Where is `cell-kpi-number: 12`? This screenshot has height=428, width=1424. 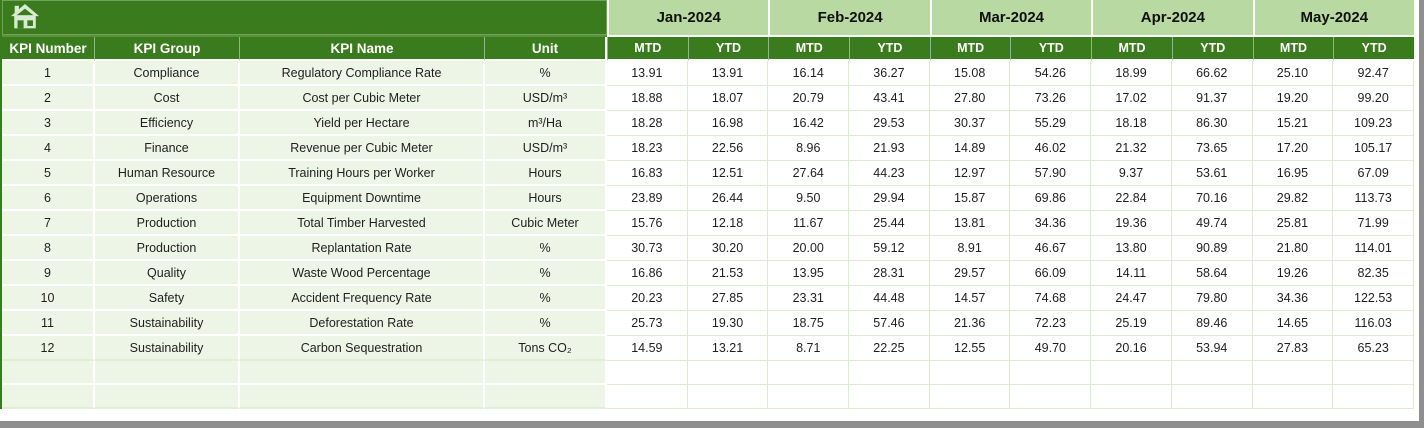
cell-kpi-number: 12 is located at coordinates (48, 348).